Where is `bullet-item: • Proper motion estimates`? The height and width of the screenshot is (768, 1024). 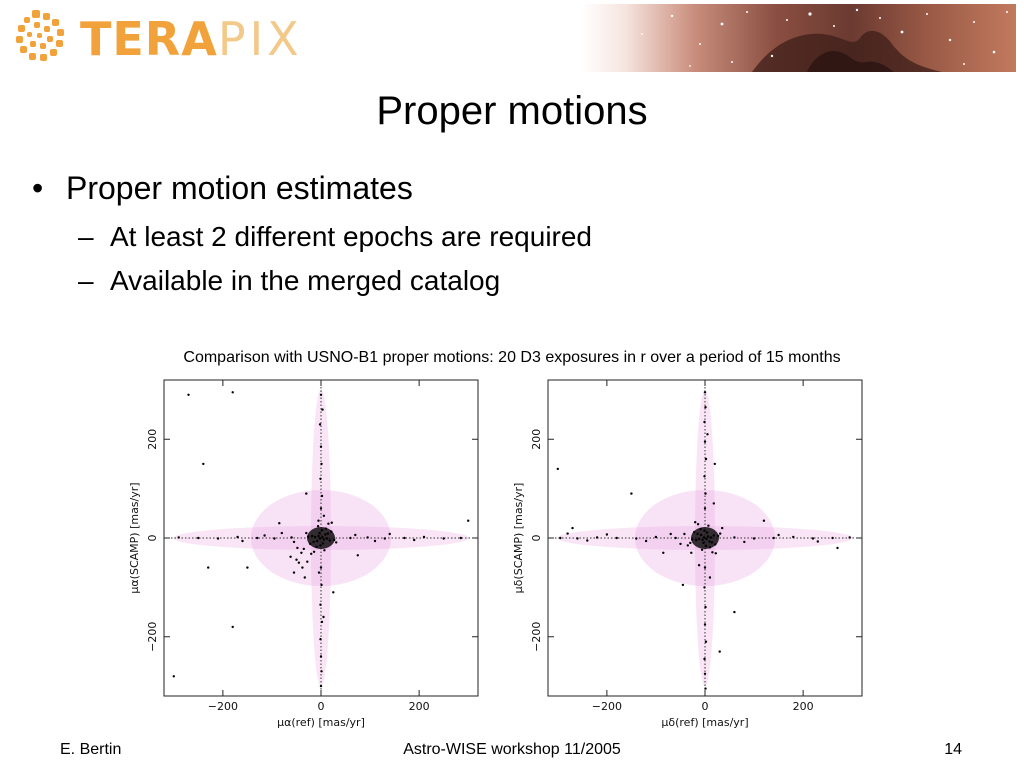 bullet-item: • Proper motion estimates is located at coordinates (222, 188).